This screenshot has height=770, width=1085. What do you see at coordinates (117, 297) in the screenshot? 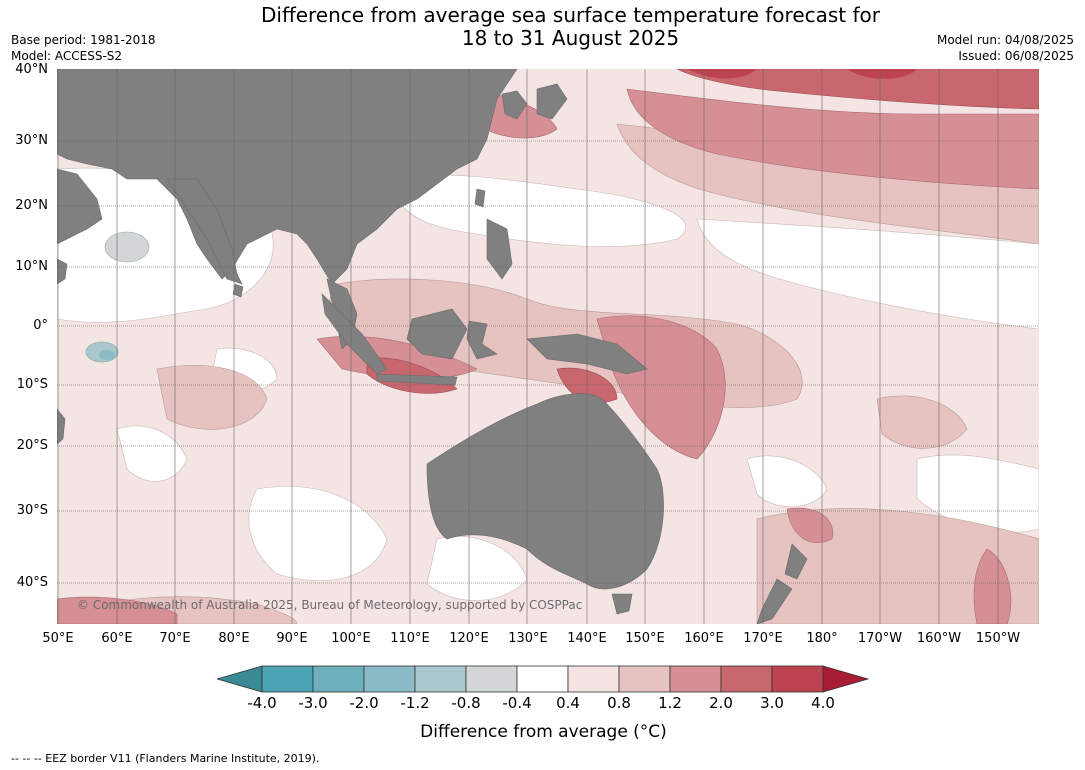
I see `cool-anomaly-patches` at bounding box center [117, 297].